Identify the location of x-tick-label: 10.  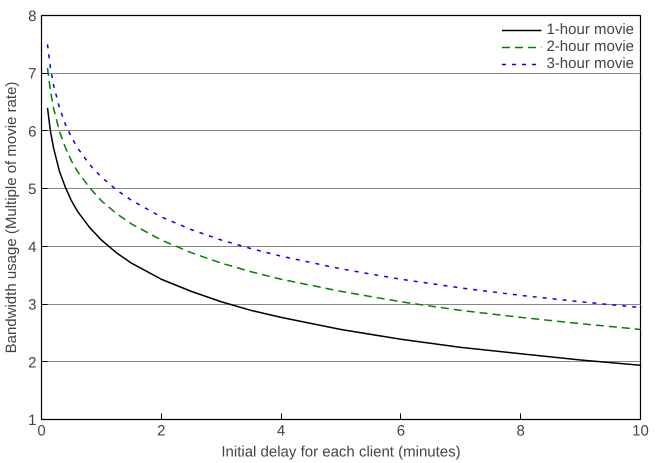
(640, 431).